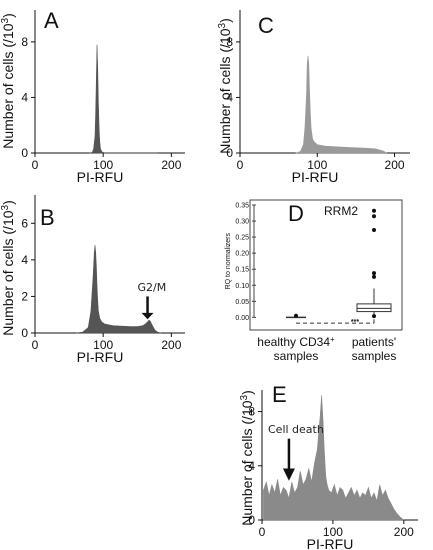 This screenshot has height=550, width=433. What do you see at coordinates (228, 260) in the screenshot?
I see `boxplot-y-axis-label: RQ to normalizers` at bounding box center [228, 260].